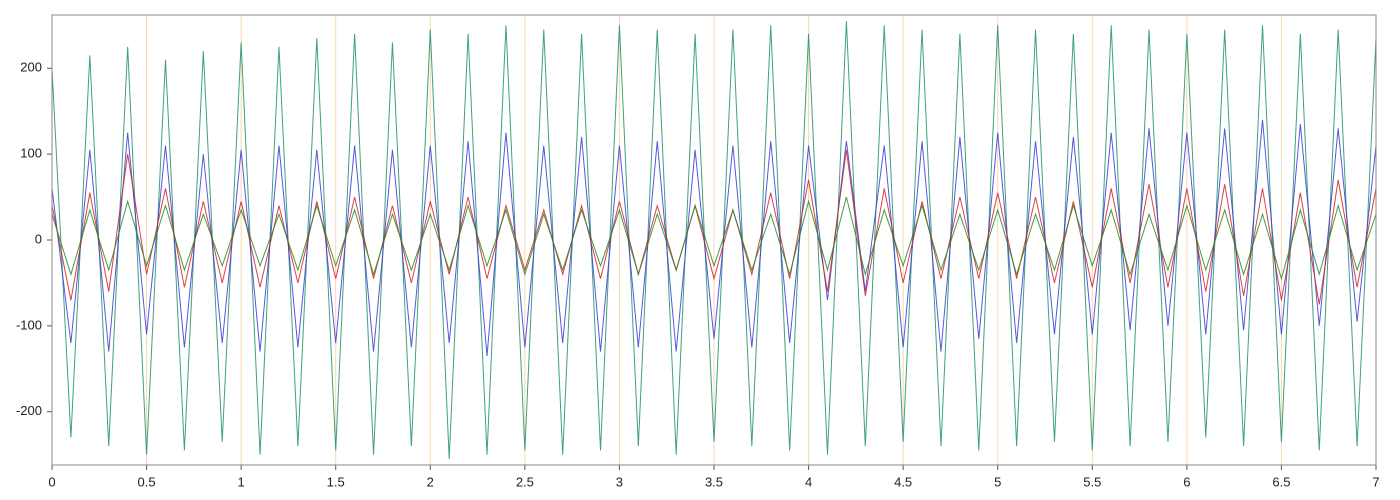 This screenshot has height=500, width=1400. What do you see at coordinates (51, 481) in the screenshot?
I see `x-tick-label: 0` at bounding box center [51, 481].